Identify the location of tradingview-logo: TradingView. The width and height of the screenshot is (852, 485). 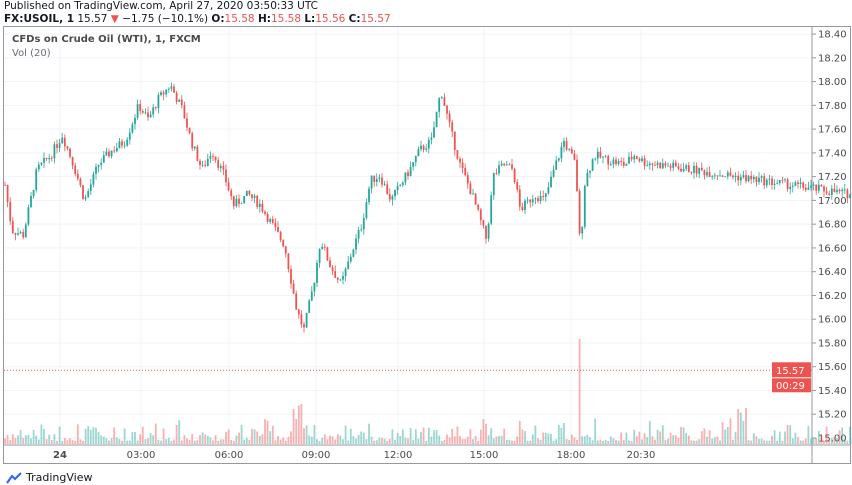
(49, 477).